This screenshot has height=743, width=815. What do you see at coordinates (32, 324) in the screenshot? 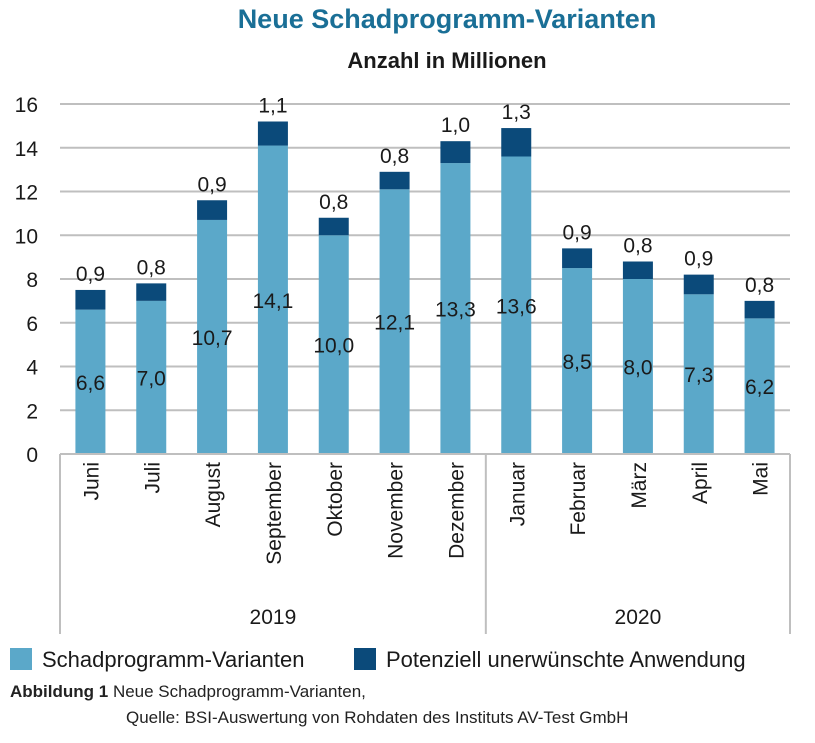
I see `y-tick-label: 6` at bounding box center [32, 324].